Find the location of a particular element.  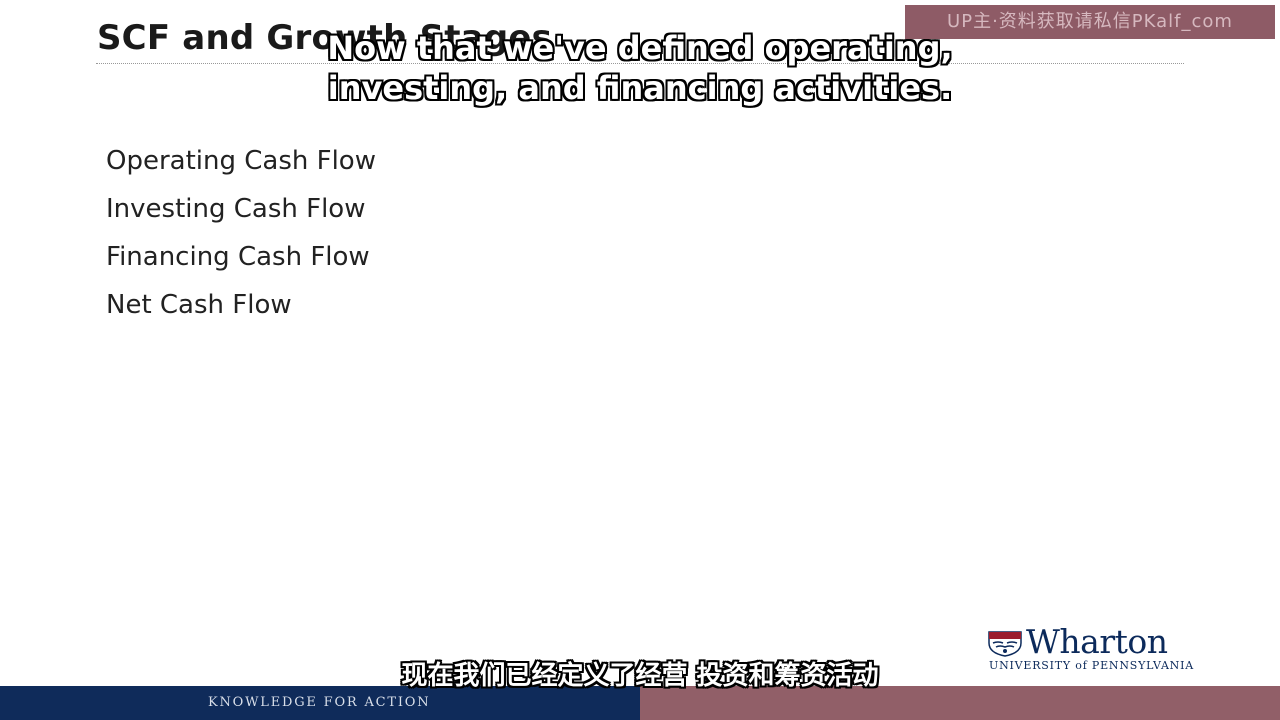

logo-wordmark: Wharton is located at coordinates (1097, 641).